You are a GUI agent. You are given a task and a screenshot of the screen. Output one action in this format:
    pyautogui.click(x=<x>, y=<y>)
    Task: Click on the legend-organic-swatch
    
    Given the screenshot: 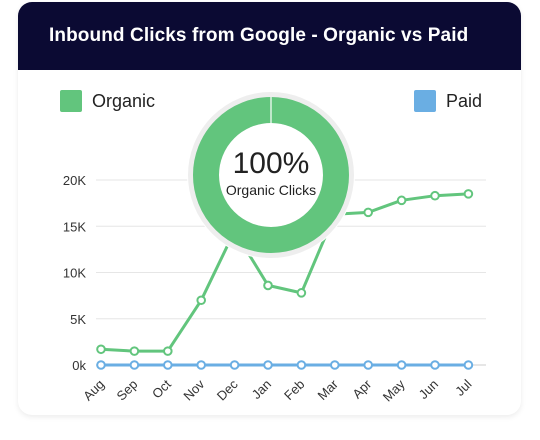 What is the action you would take?
    pyautogui.click(x=71, y=101)
    